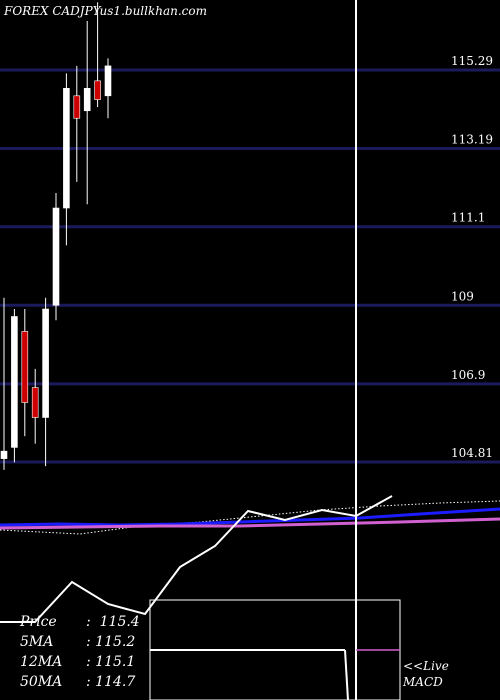 The height and width of the screenshot is (700, 500). I want to click on price-axis-labels: 115.29 113.19 111.1 109 106.9 104.81, so click(472, 257).